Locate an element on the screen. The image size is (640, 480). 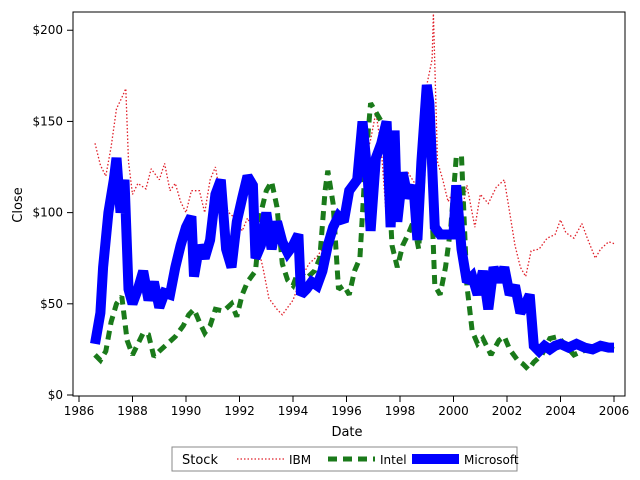
legend-title: Stock is located at coordinates (200, 460).